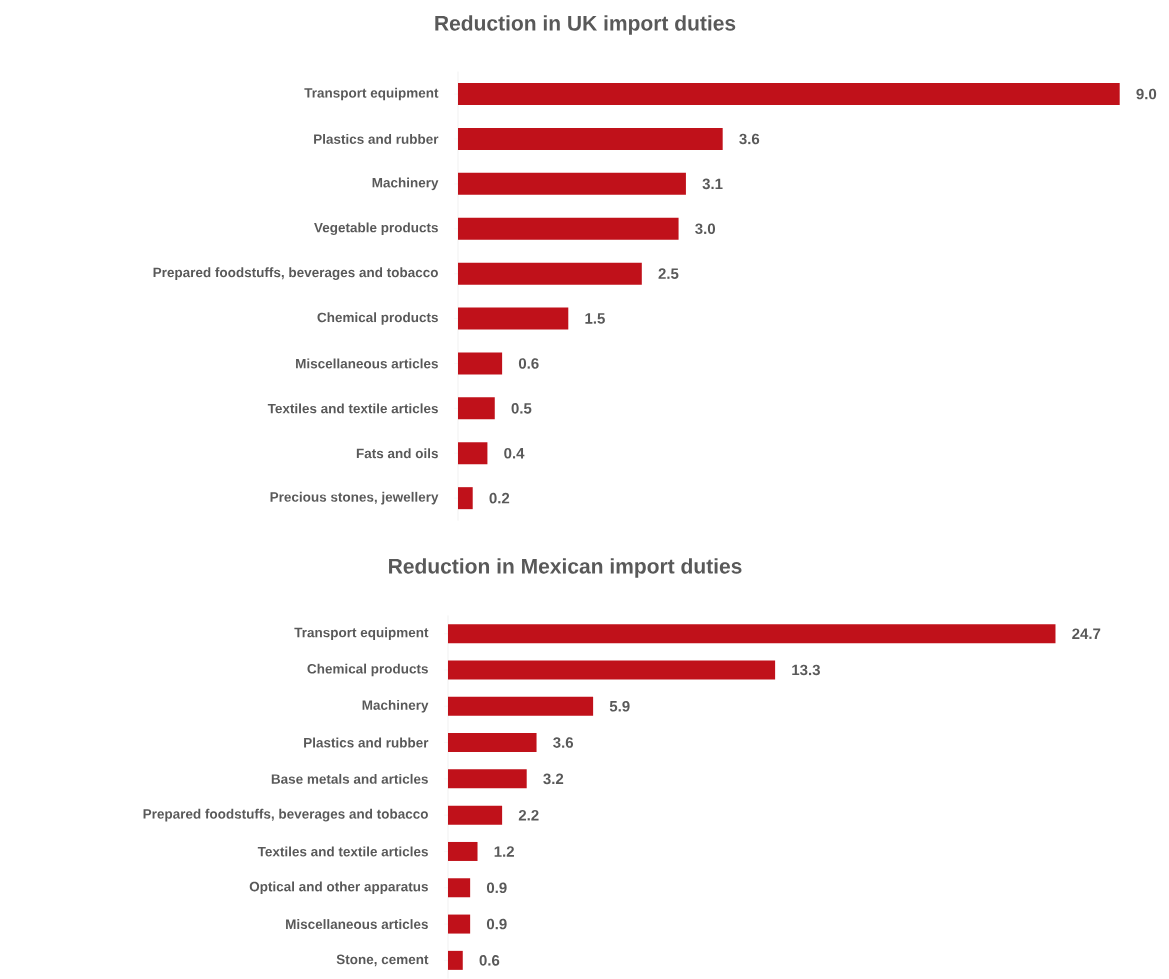  I want to click on data-label: 0.4, so click(514, 453).